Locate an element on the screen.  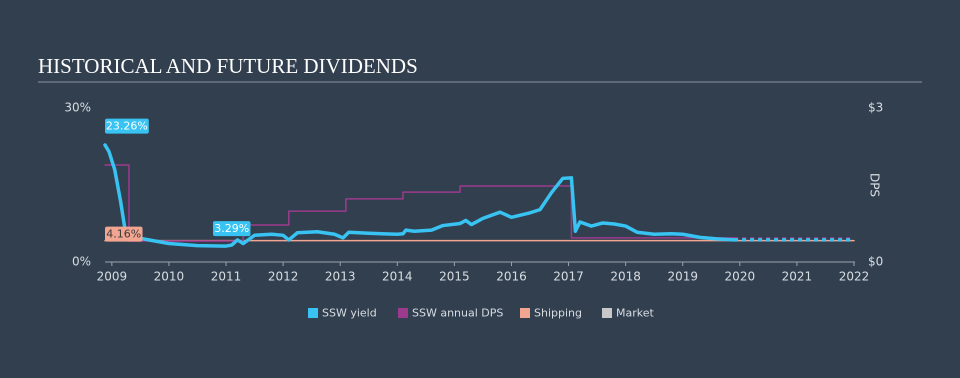
y2-tick-label: $0 is located at coordinates (875, 262).